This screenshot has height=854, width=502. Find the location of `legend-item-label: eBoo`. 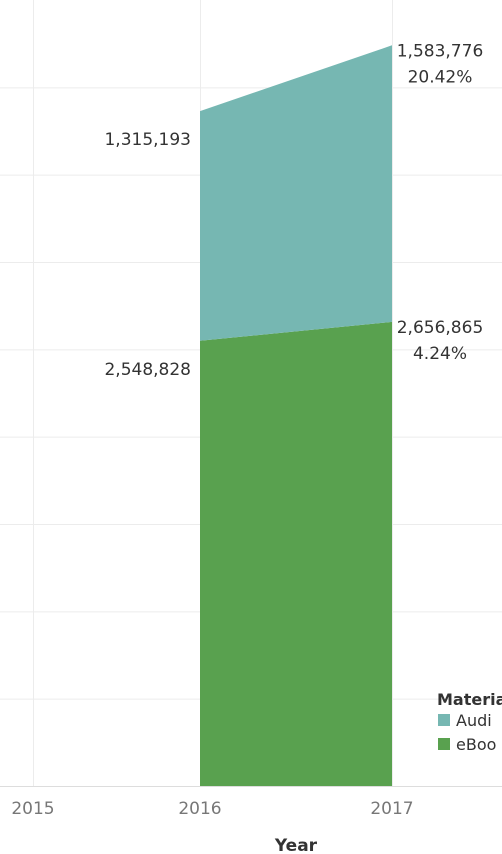

legend-item-label: eBoo is located at coordinates (476, 744).